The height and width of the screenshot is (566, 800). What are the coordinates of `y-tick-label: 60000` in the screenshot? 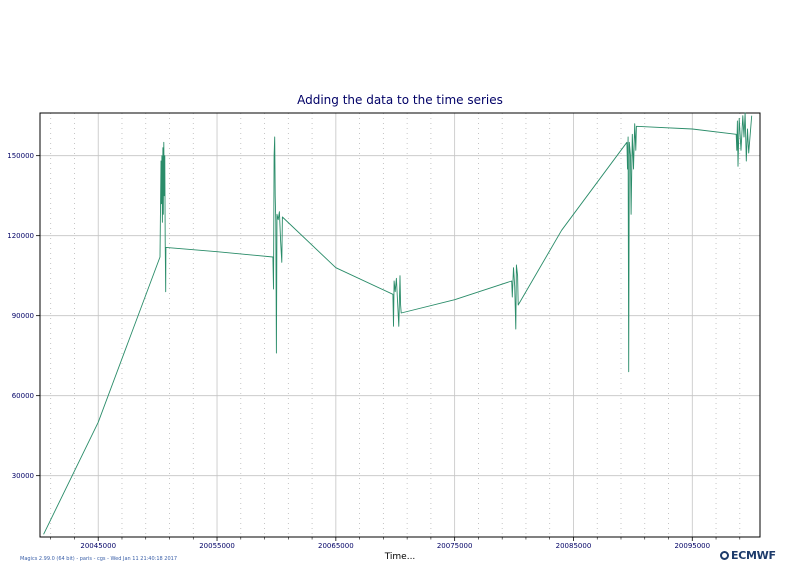 It's located at (23, 396).